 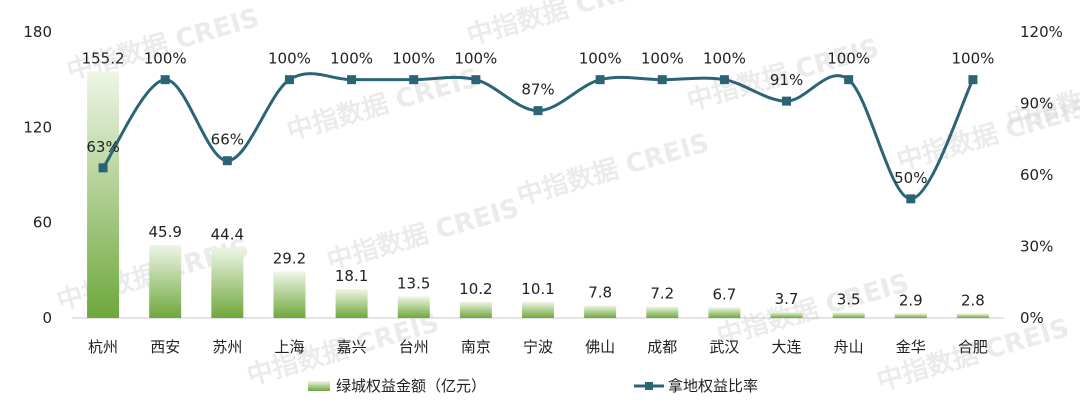 What do you see at coordinates (227, 347) in the screenshot?
I see `x-tick-label: 苏州` at bounding box center [227, 347].